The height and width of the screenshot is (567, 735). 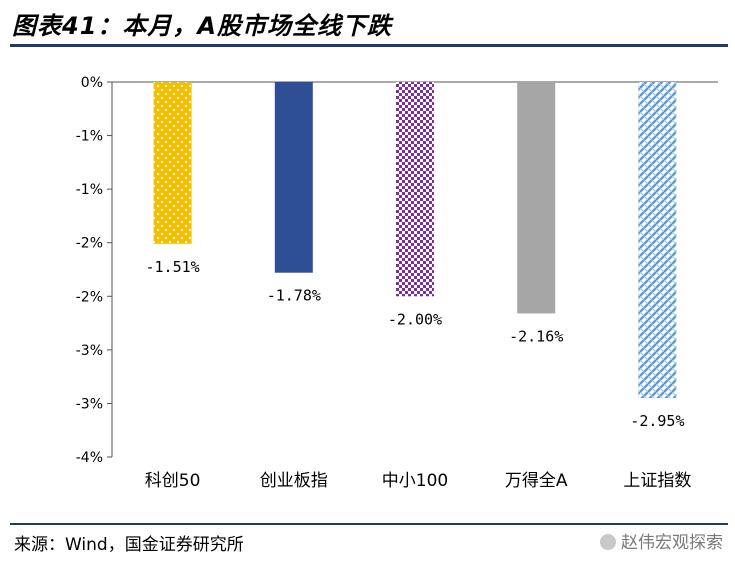 I want to click on data-label: -1.78%, so click(x=294, y=296).